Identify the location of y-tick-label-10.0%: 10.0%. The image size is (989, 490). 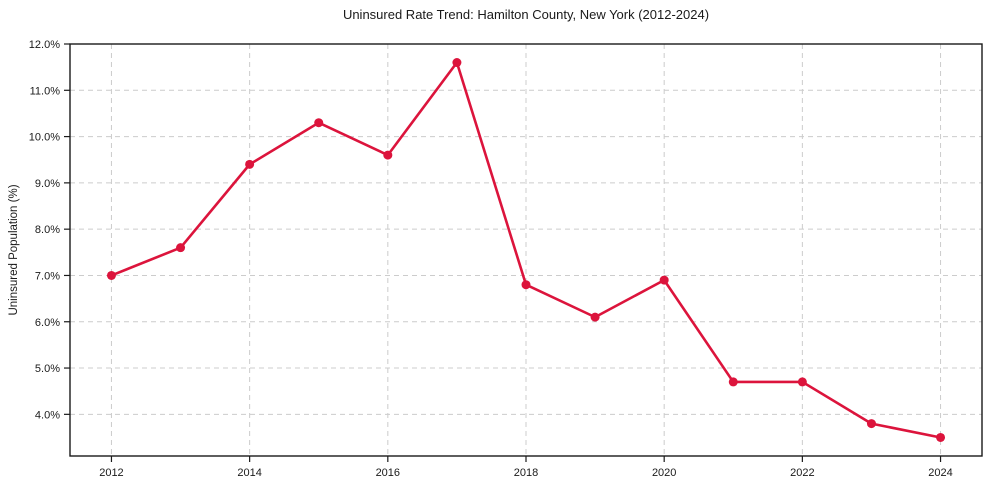
(44, 138).